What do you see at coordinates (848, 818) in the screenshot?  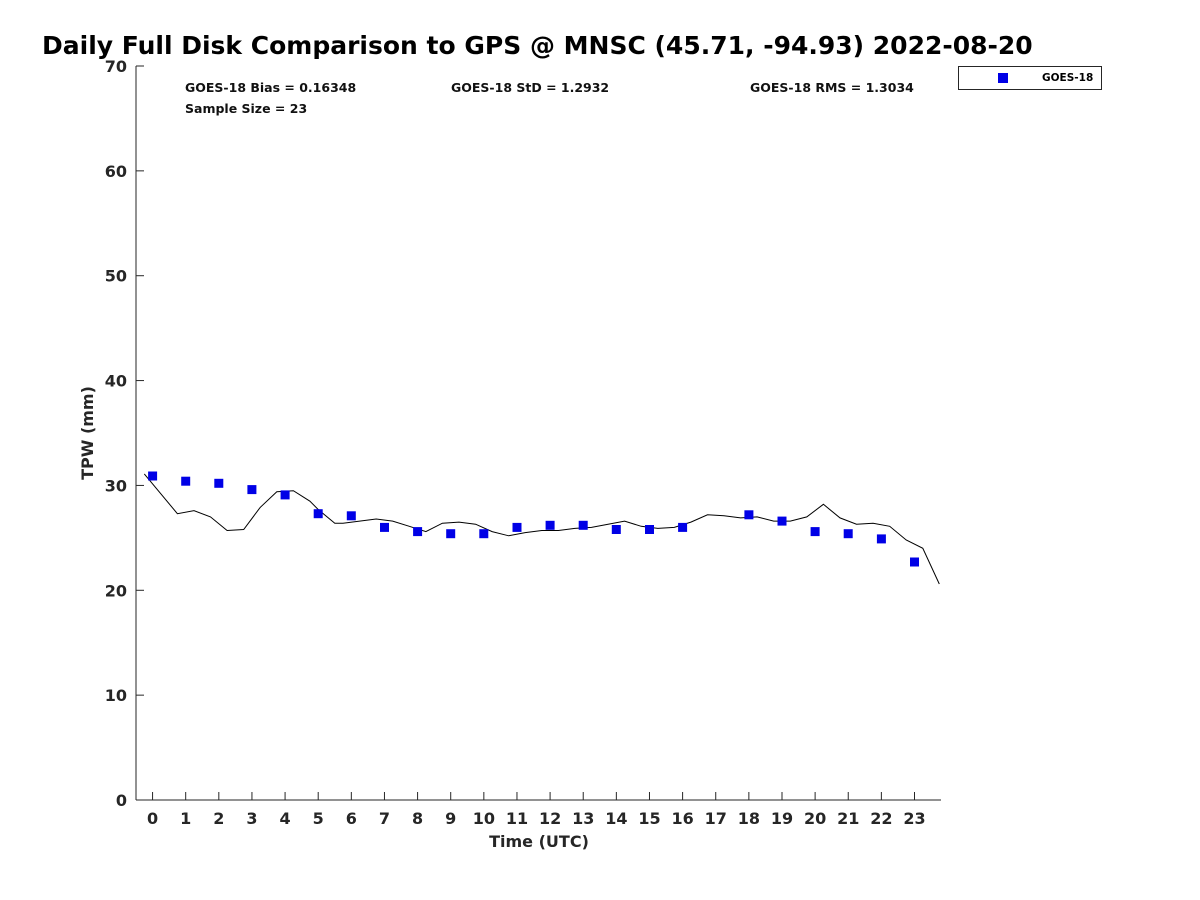 I see `x-tick-label-21: 21` at bounding box center [848, 818].